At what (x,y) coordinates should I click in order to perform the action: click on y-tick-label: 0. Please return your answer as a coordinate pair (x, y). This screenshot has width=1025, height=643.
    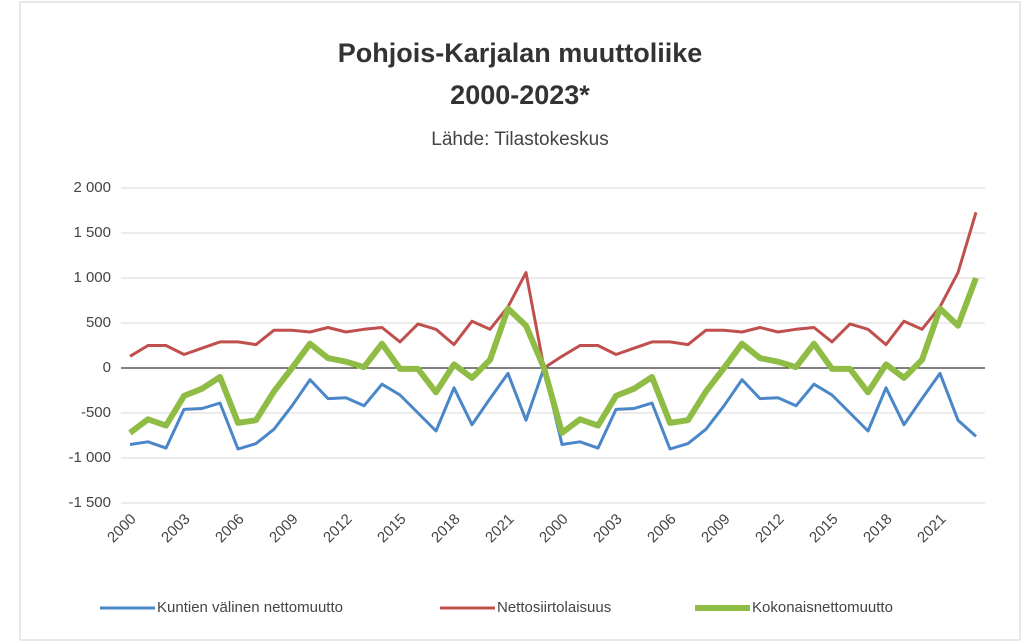
    Looking at the image, I should click on (107, 367).